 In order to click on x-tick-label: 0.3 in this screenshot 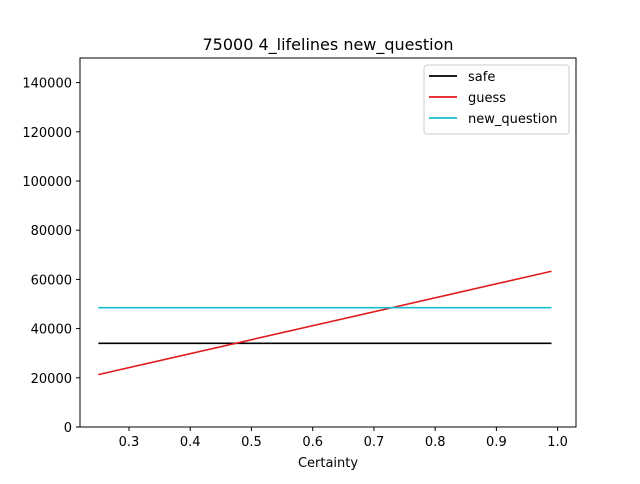, I will do `click(129, 442)`.